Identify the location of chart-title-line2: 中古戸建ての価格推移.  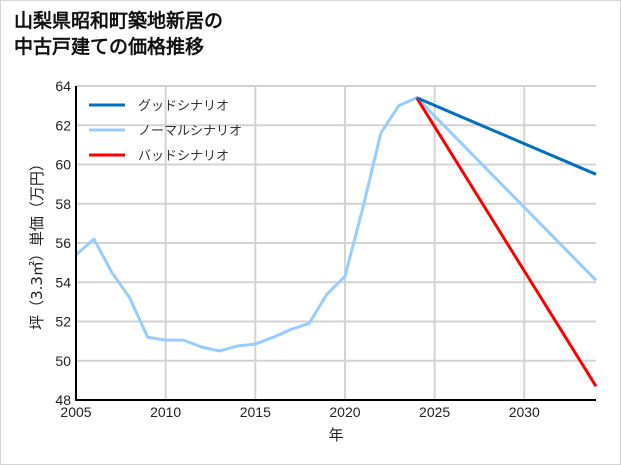
(109, 47).